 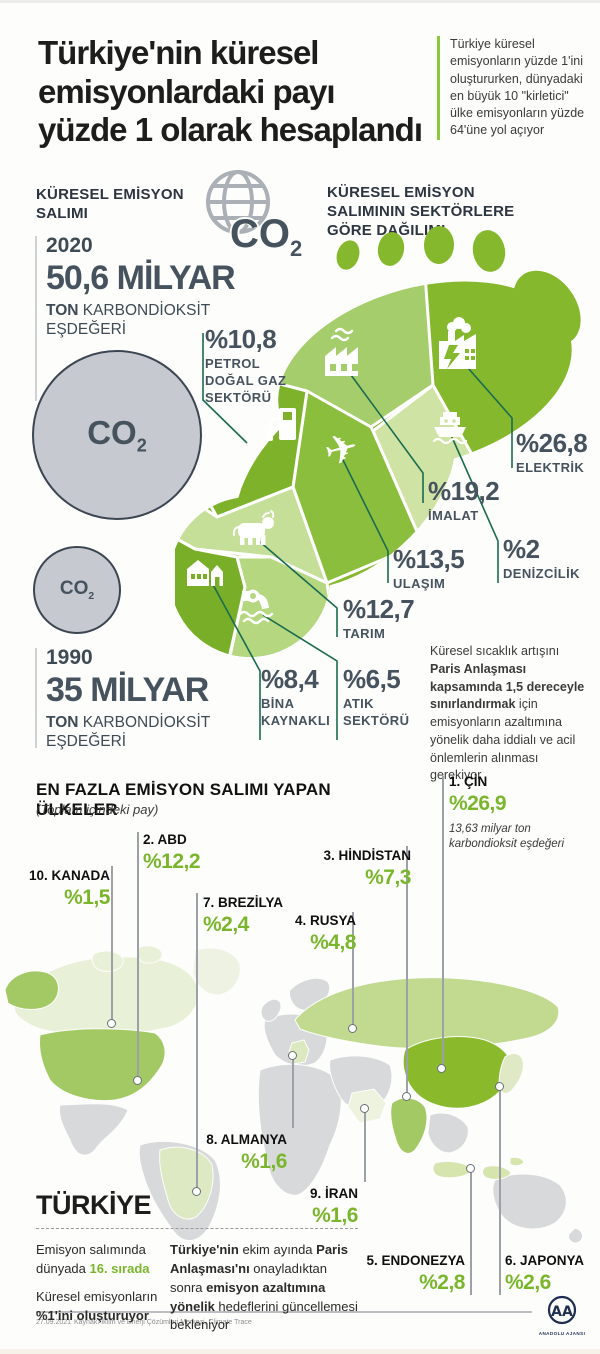 I want to click on country-label-rusya: 4. RUSYA %4,8, so click(x=325, y=933).